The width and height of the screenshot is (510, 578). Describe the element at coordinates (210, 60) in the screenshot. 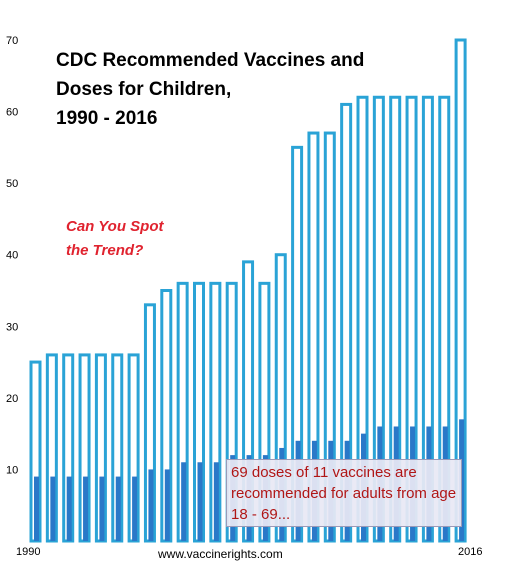

I see `chart-title-line: CDC Recommended Vaccines and` at that location.